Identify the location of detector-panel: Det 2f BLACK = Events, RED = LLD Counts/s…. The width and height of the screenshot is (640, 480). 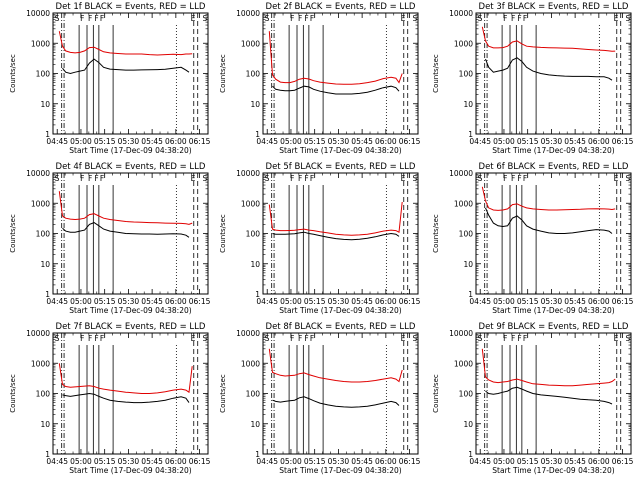
(320, 78).